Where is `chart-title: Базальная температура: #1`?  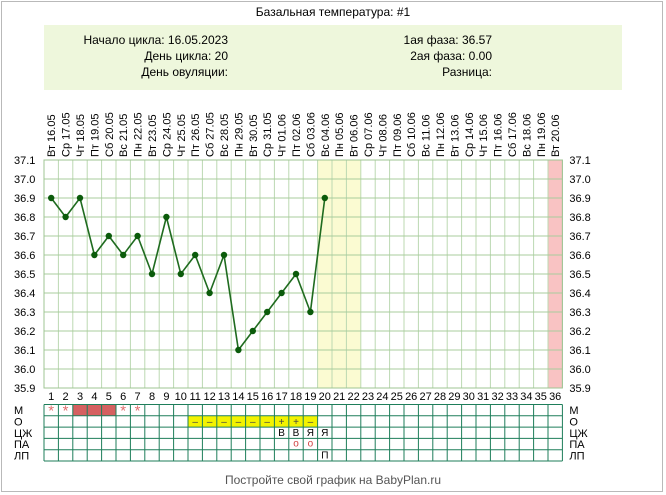 chart-title: Базальная температура: #1 is located at coordinates (333, 12).